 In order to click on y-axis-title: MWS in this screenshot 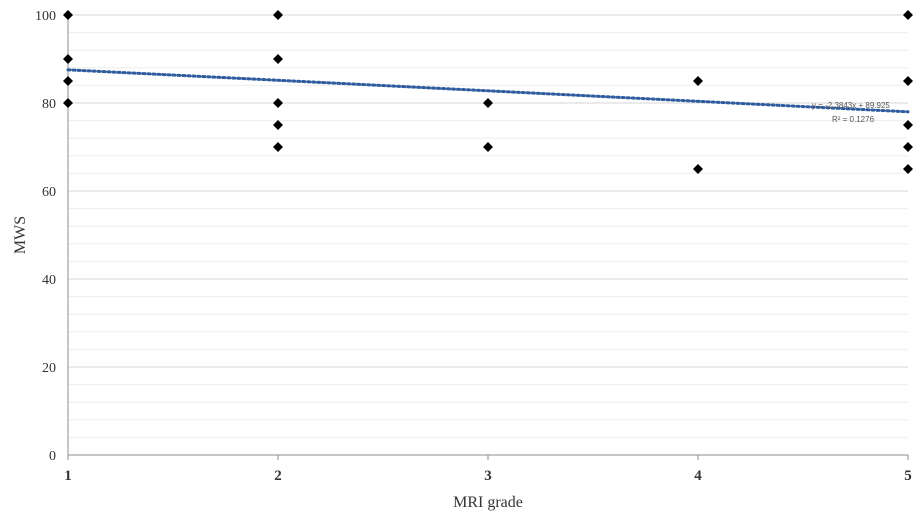, I will do `click(20, 235)`.